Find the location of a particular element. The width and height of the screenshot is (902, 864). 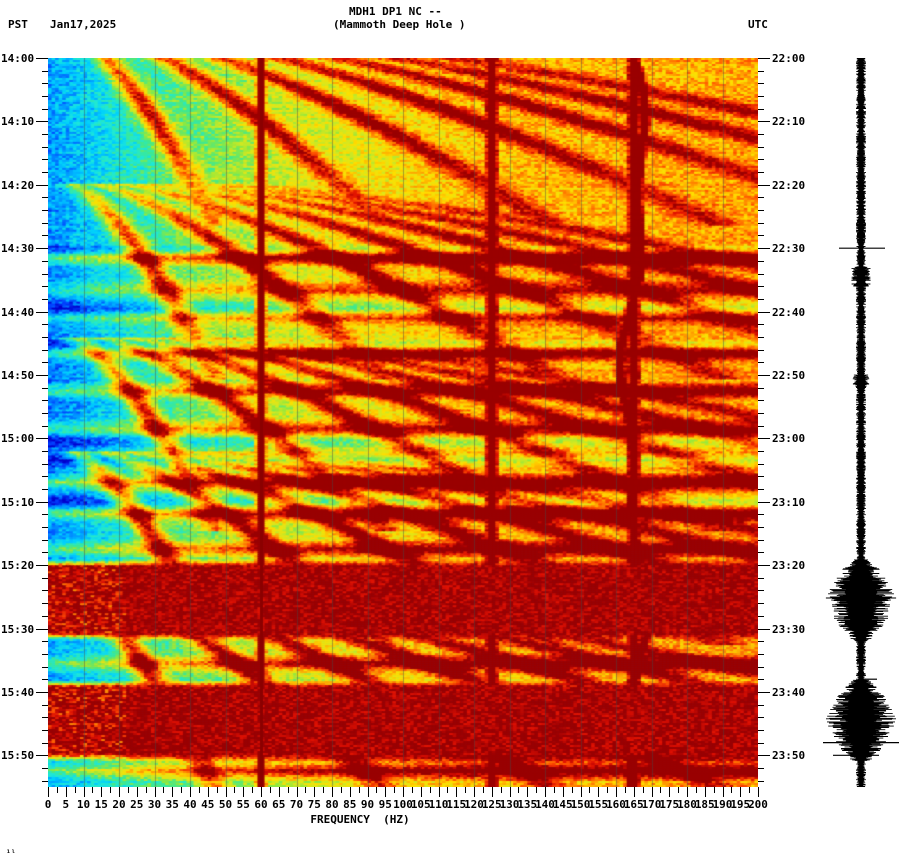

station-name-title: (Mammoth Deep Hole ) is located at coordinates (399, 24).